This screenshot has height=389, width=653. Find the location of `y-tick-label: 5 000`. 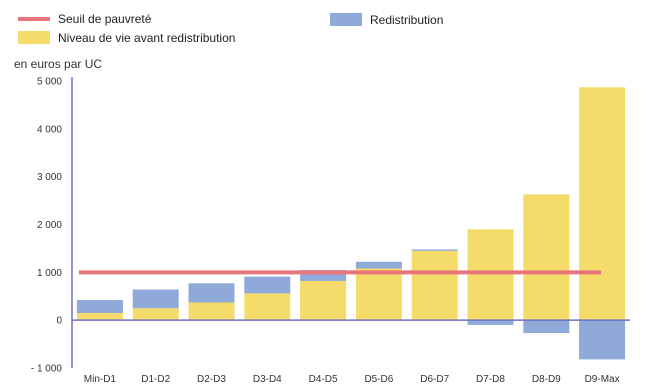

y-tick-label: 5 000 is located at coordinates (49, 82).